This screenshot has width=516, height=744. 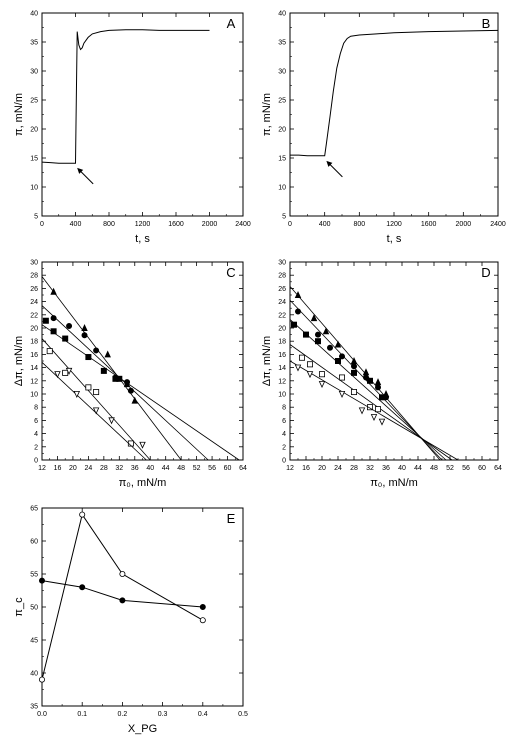 I want to click on y-tick-label: 25, so click(x=282, y=101).